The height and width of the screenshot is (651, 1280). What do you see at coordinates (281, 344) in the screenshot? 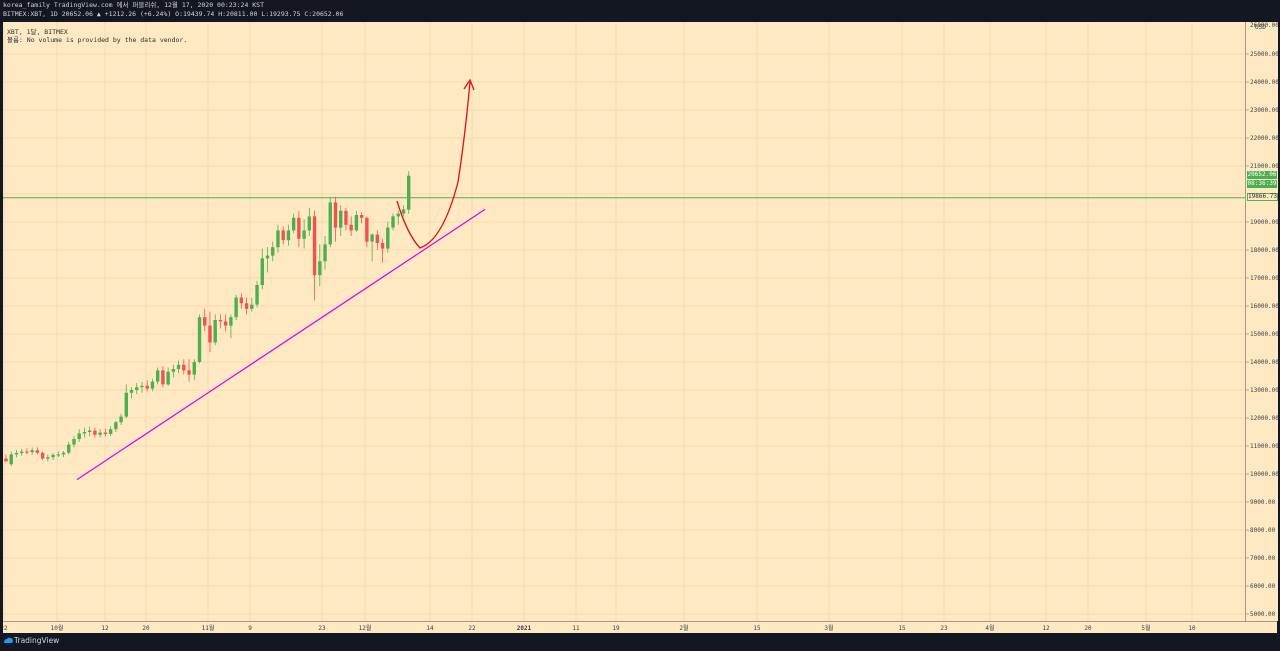
I see `trend-line` at bounding box center [281, 344].